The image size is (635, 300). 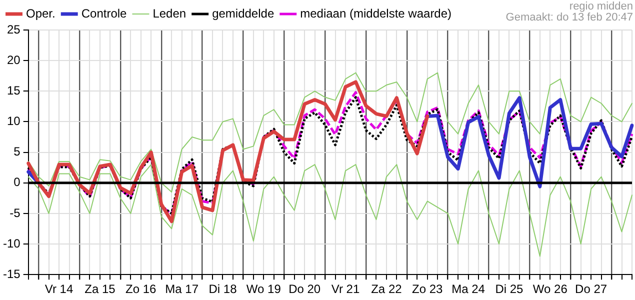 What do you see at coordinates (13, 29) in the screenshot?
I see `y-tick-label: 25` at bounding box center [13, 29].